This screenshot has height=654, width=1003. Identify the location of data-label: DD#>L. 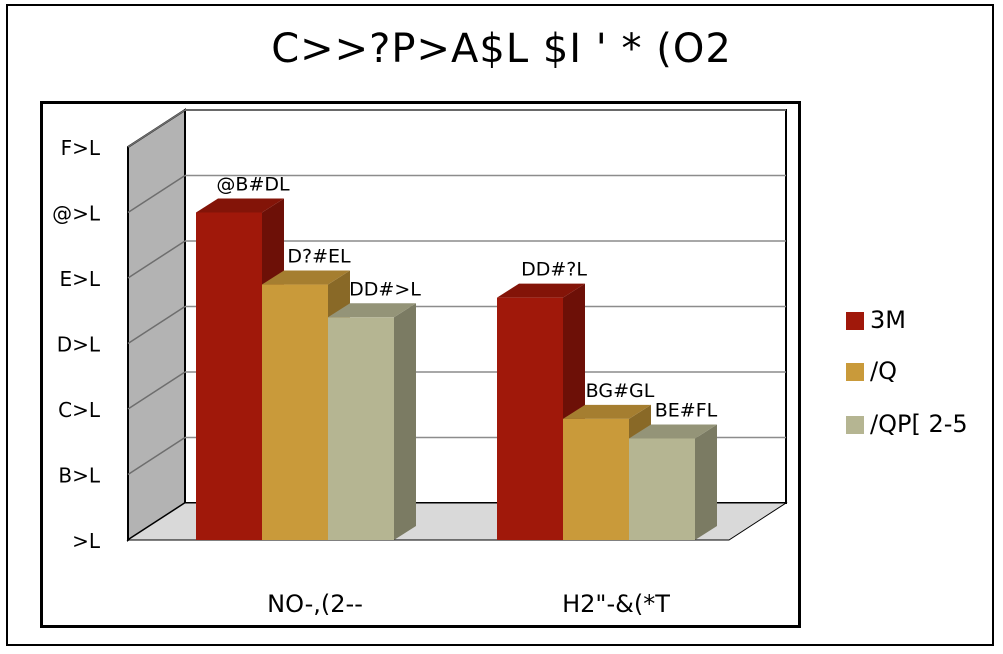
(385, 289).